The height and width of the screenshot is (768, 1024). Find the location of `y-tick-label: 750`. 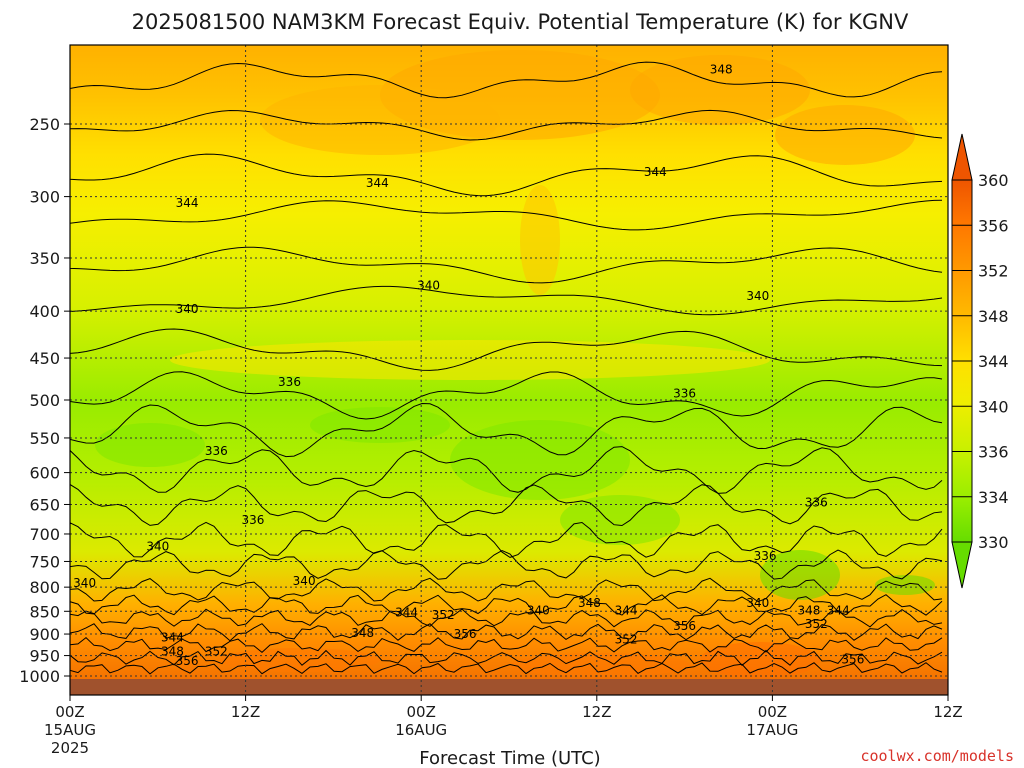

y-tick-label: 750 is located at coordinates (44, 561).